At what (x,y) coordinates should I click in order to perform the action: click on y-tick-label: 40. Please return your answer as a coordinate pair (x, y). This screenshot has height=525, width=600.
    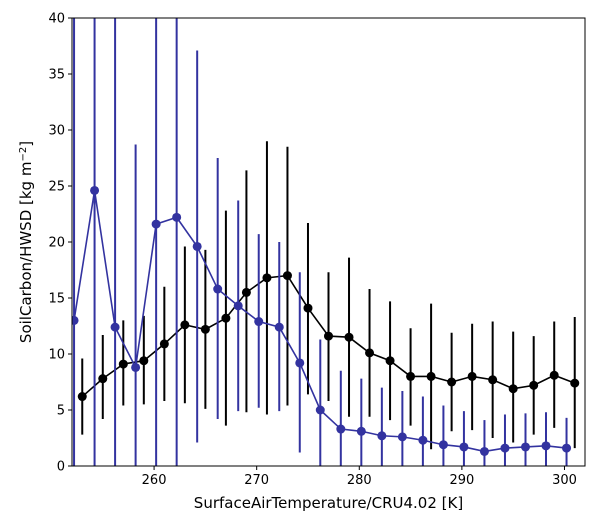
    Looking at the image, I should click on (56, 19).